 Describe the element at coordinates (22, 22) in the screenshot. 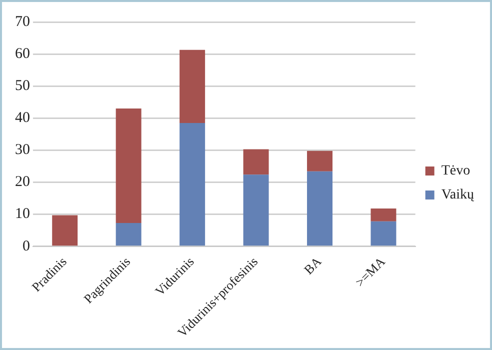

I see `y-tick-label: 70` at that location.